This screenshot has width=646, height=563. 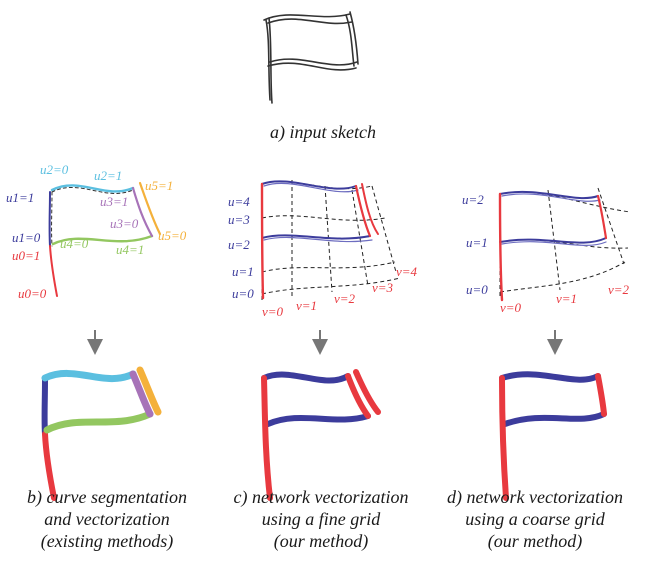 What do you see at coordinates (101, 433) in the screenshot?
I see `result-b` at bounding box center [101, 433].